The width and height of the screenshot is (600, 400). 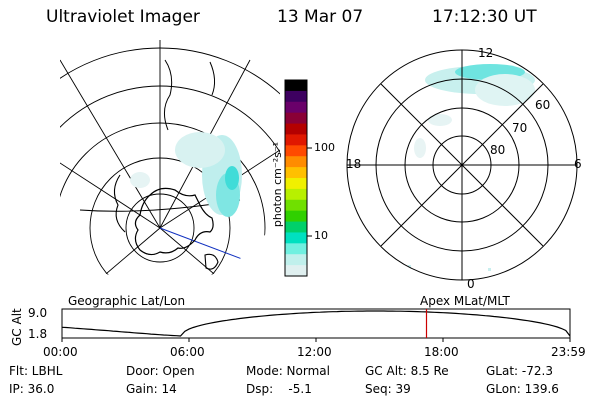 I want to click on dsp-status: Dsp: -5.1, so click(x=279, y=389).